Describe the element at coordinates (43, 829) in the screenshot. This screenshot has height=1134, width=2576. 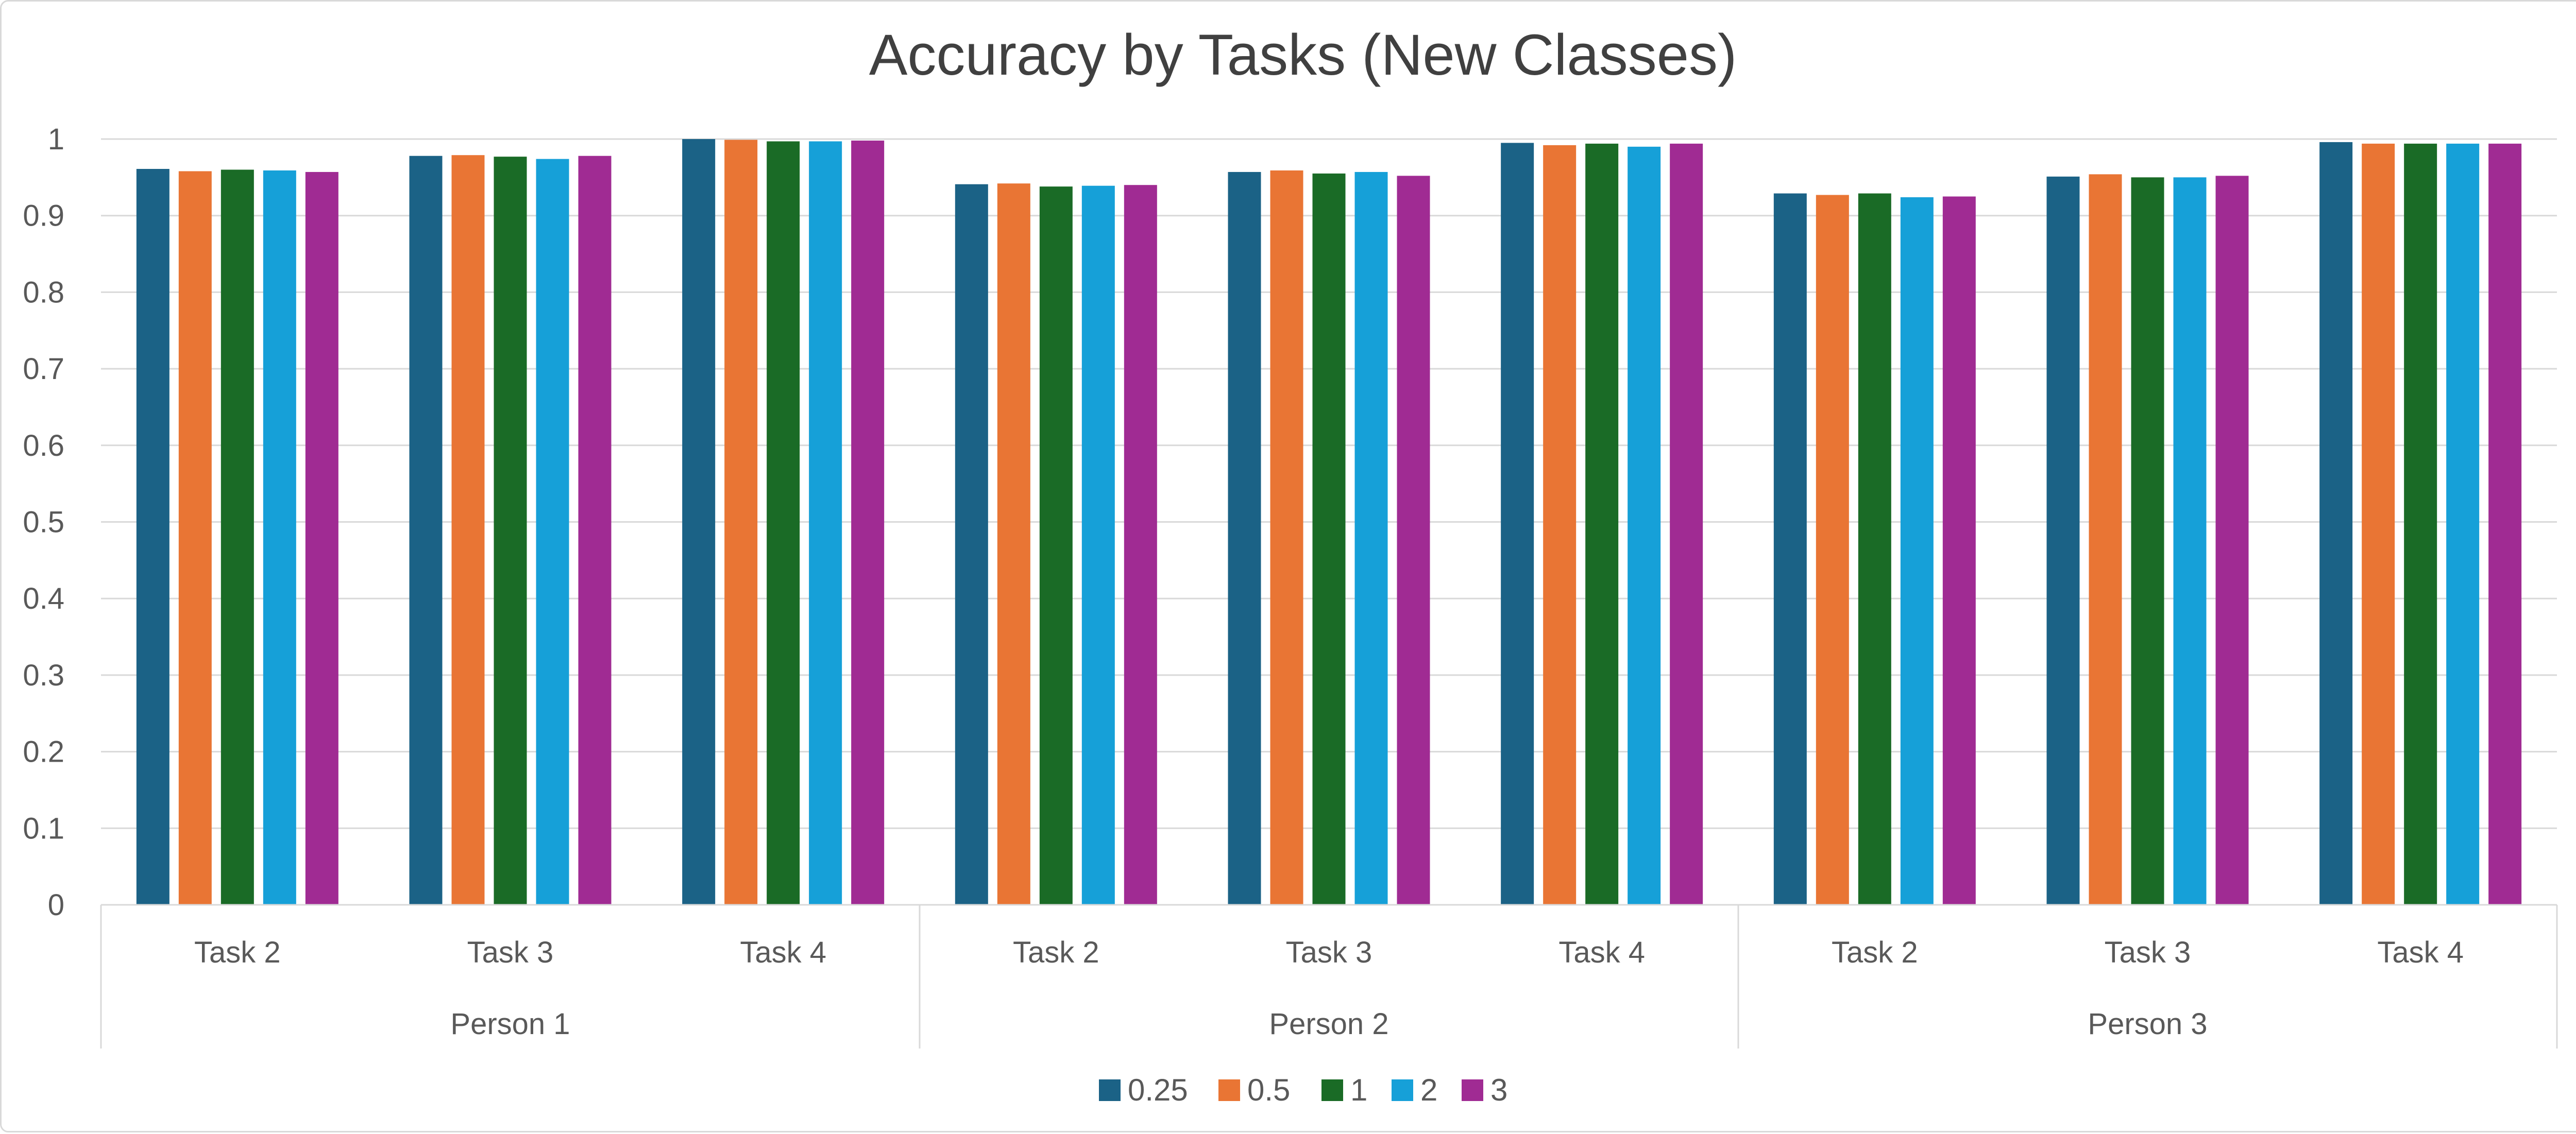
I see `y-tick-label: 0.1` at that location.